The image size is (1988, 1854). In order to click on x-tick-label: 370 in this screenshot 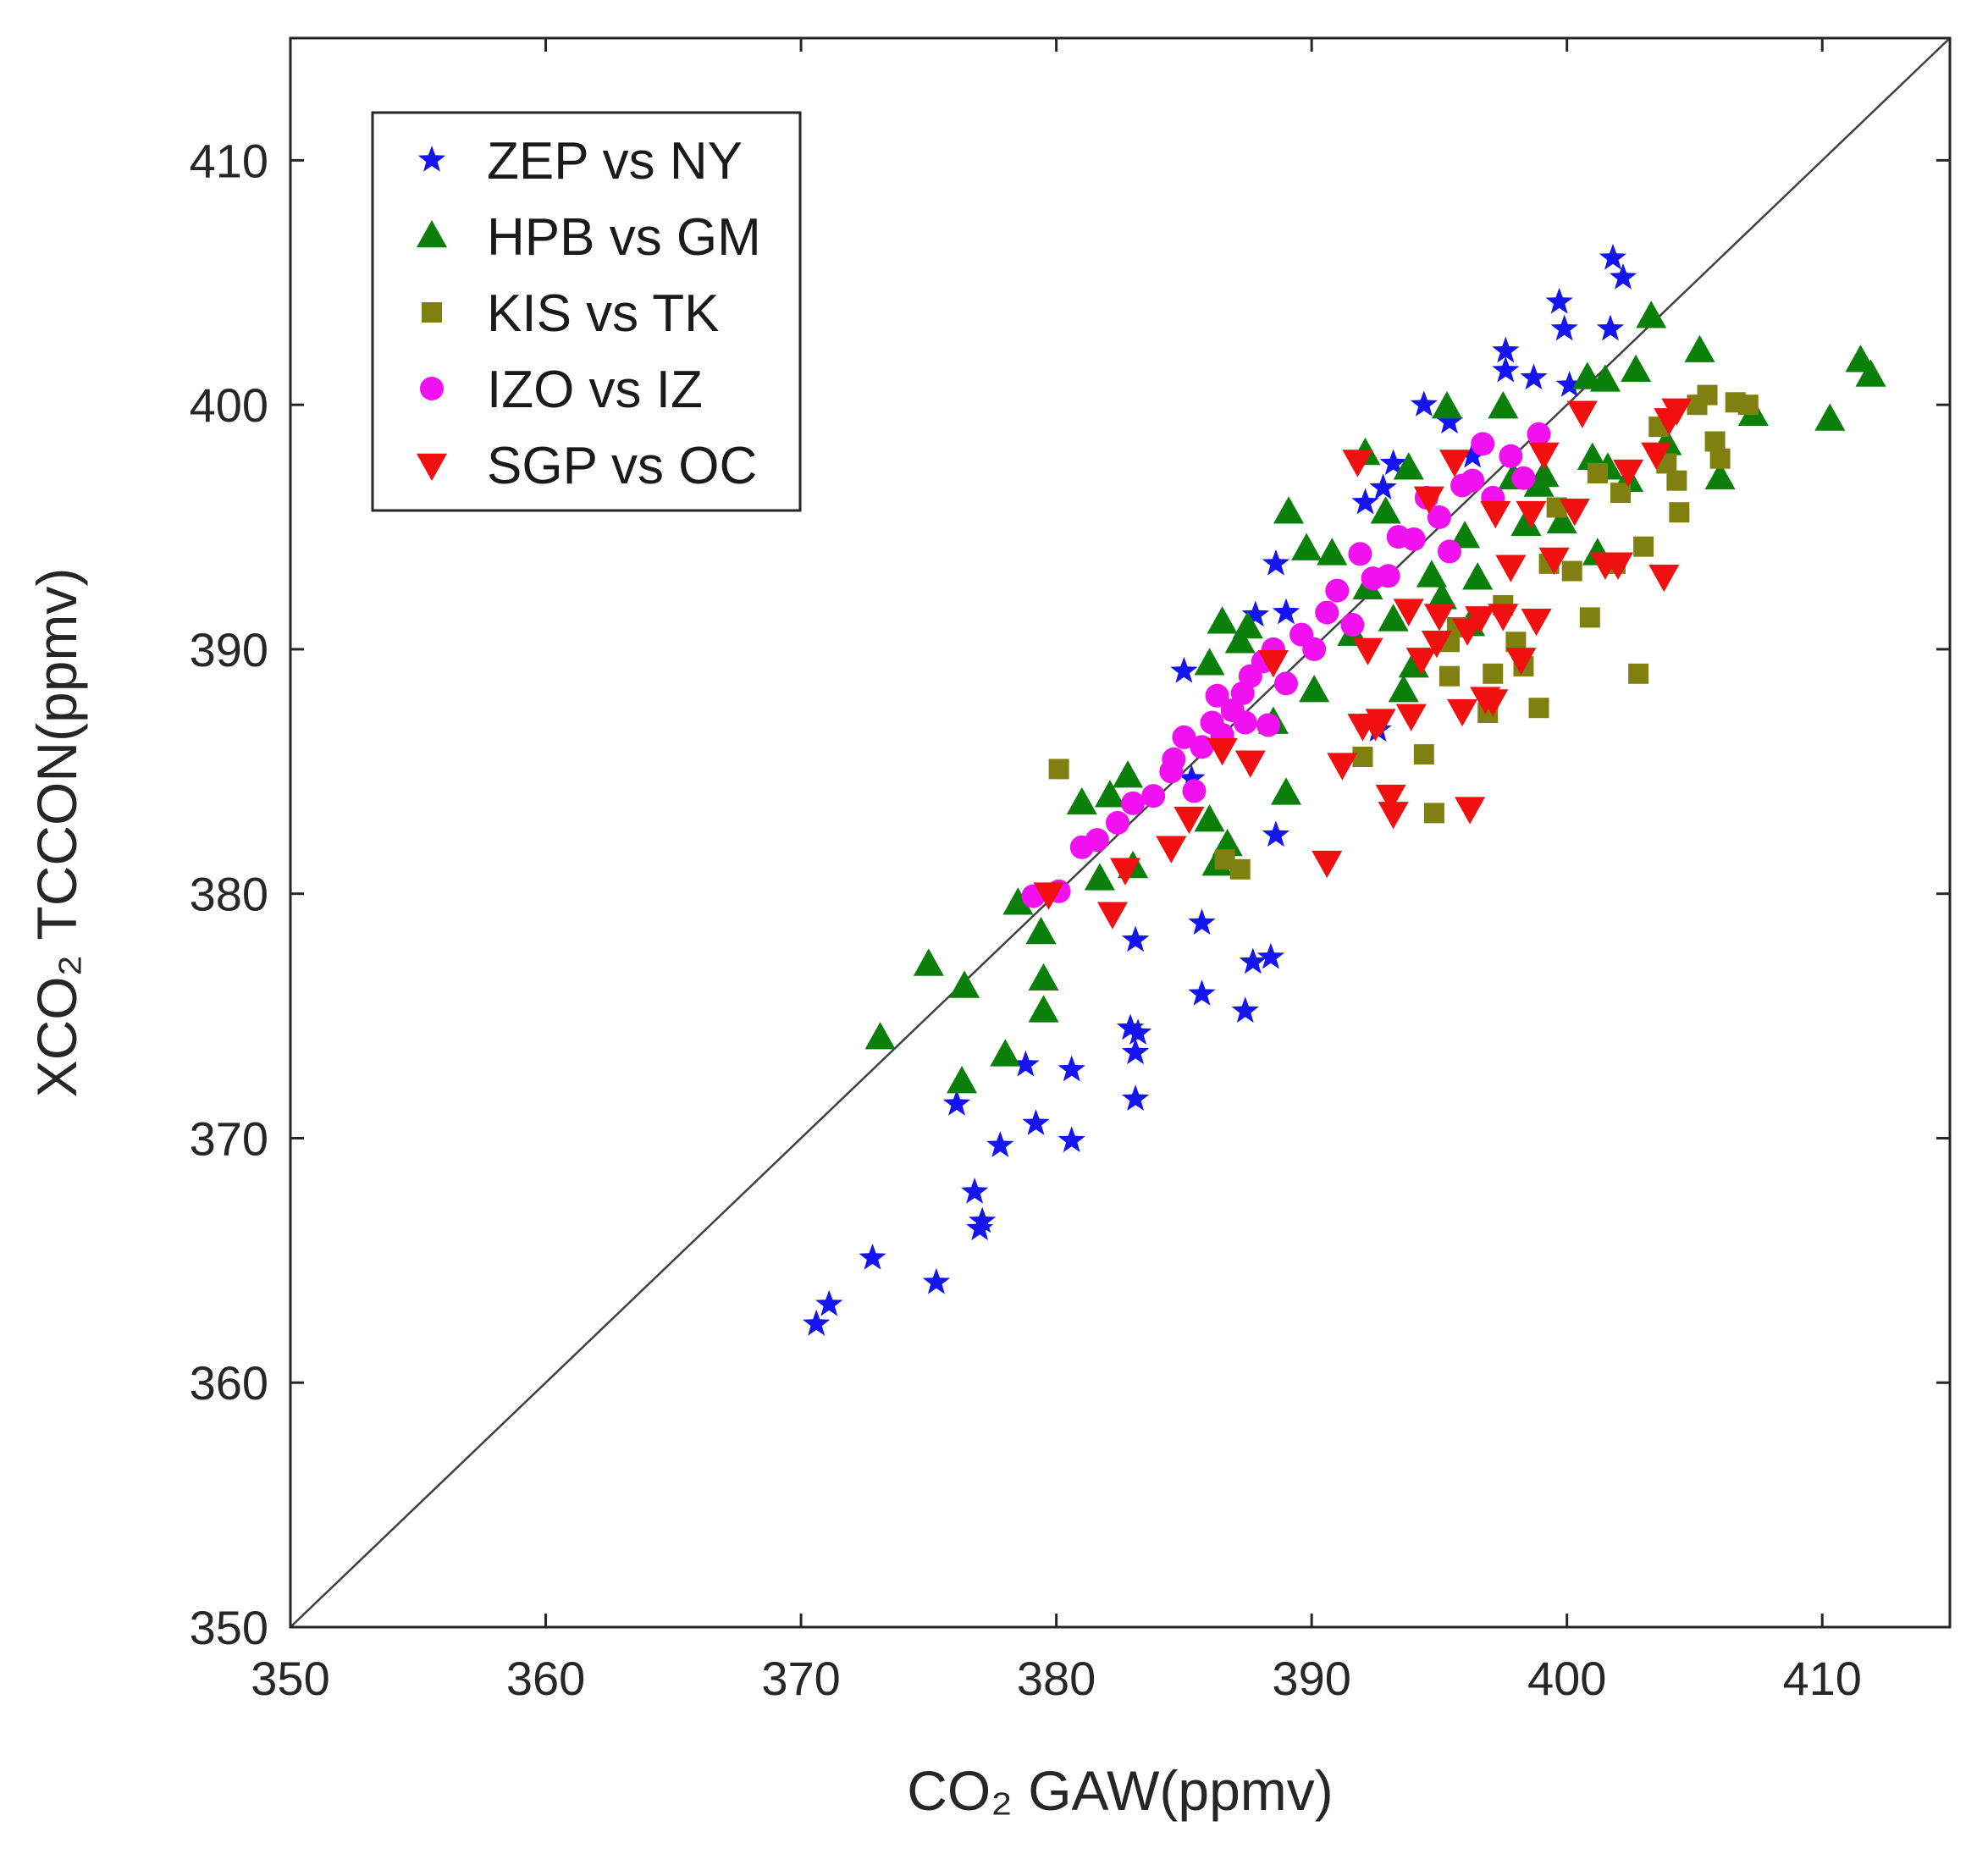, I will do `click(800, 1678)`.